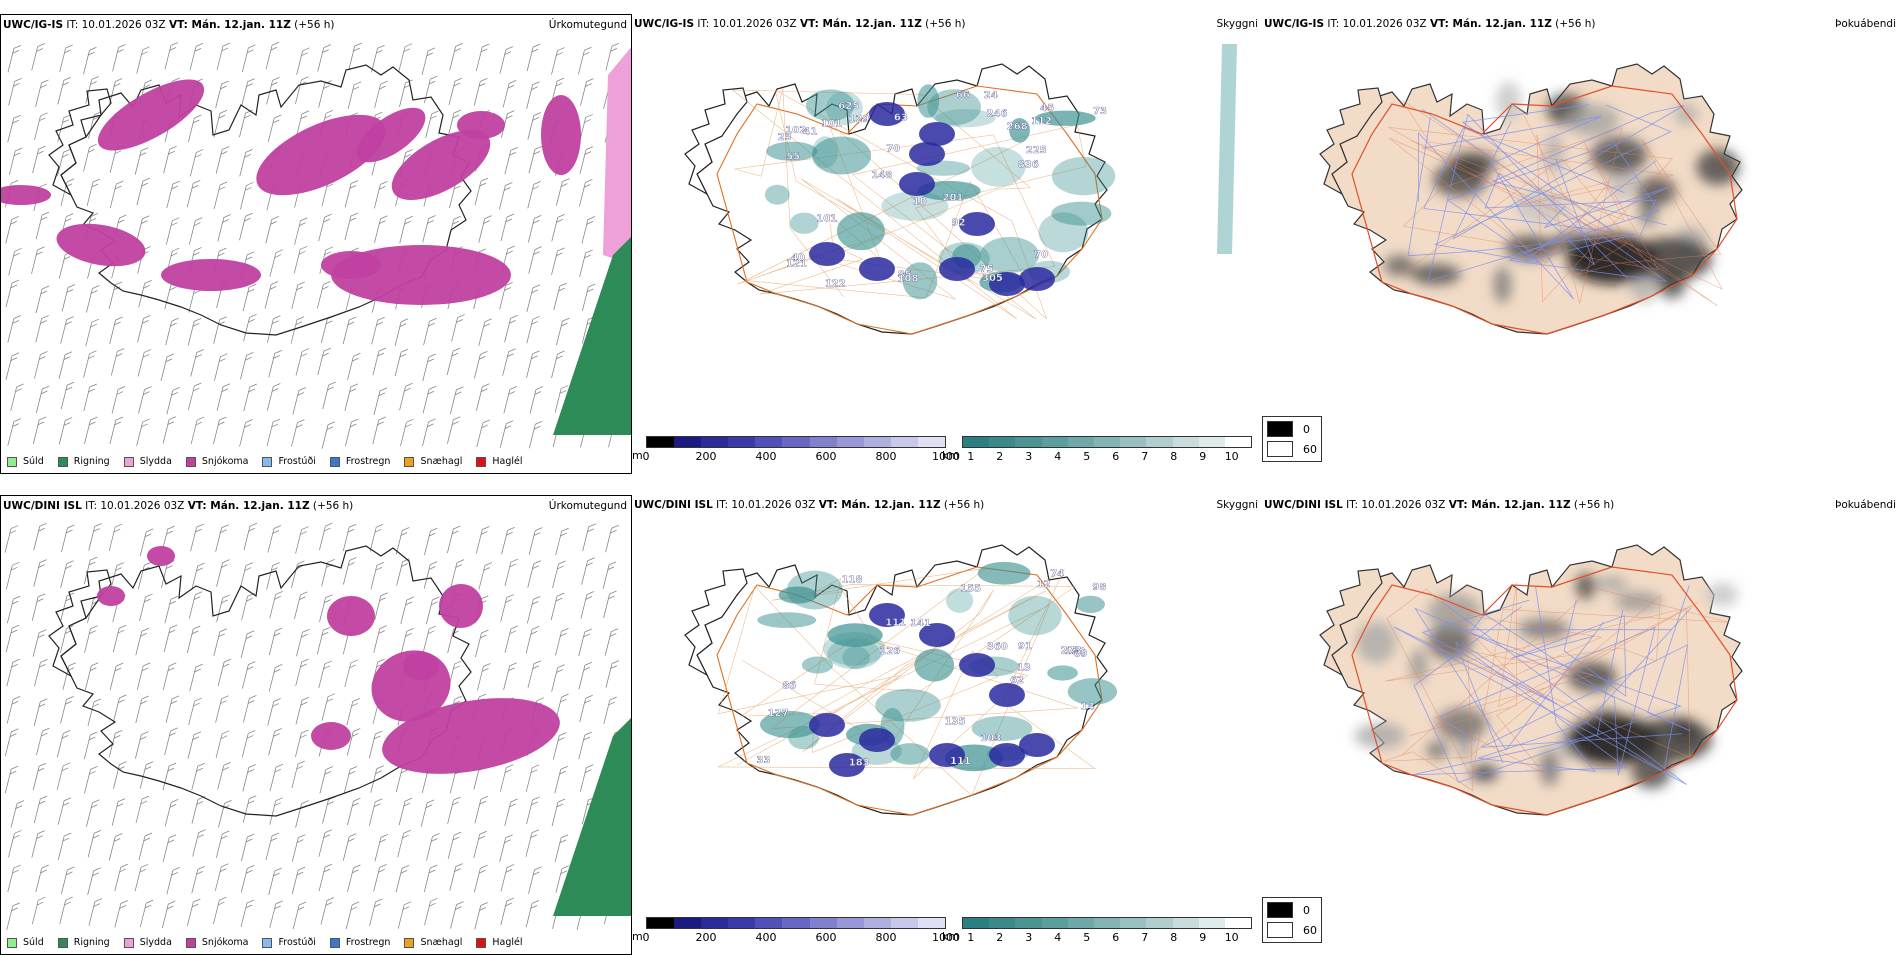 The height and width of the screenshot is (955, 1900). Describe the element at coordinates (905, 275) in the screenshot. I see `cloud-base-value: 85` at that location.